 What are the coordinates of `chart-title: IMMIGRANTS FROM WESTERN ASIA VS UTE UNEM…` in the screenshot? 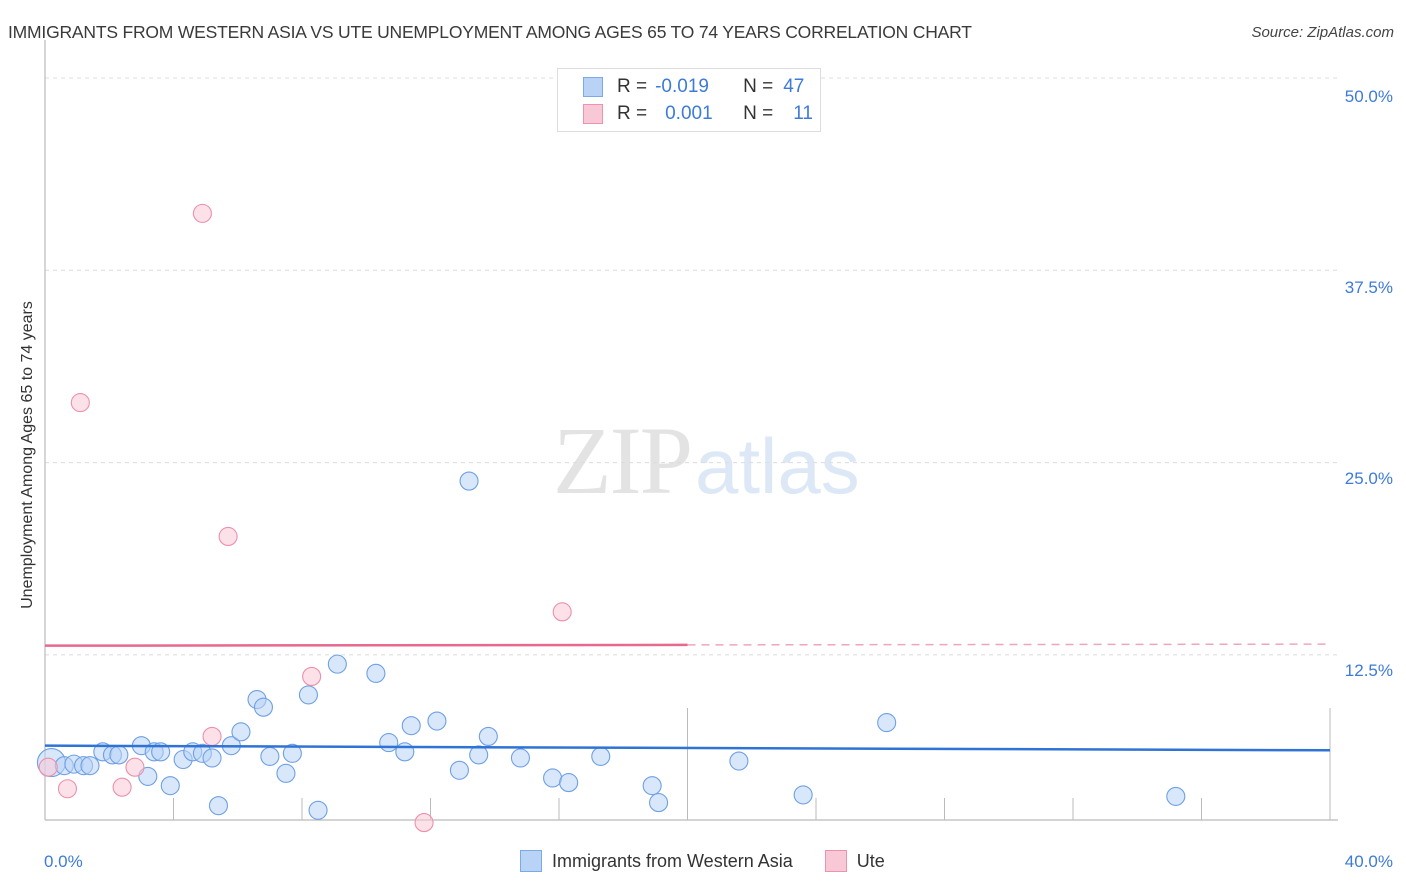 It's located at (490, 32).